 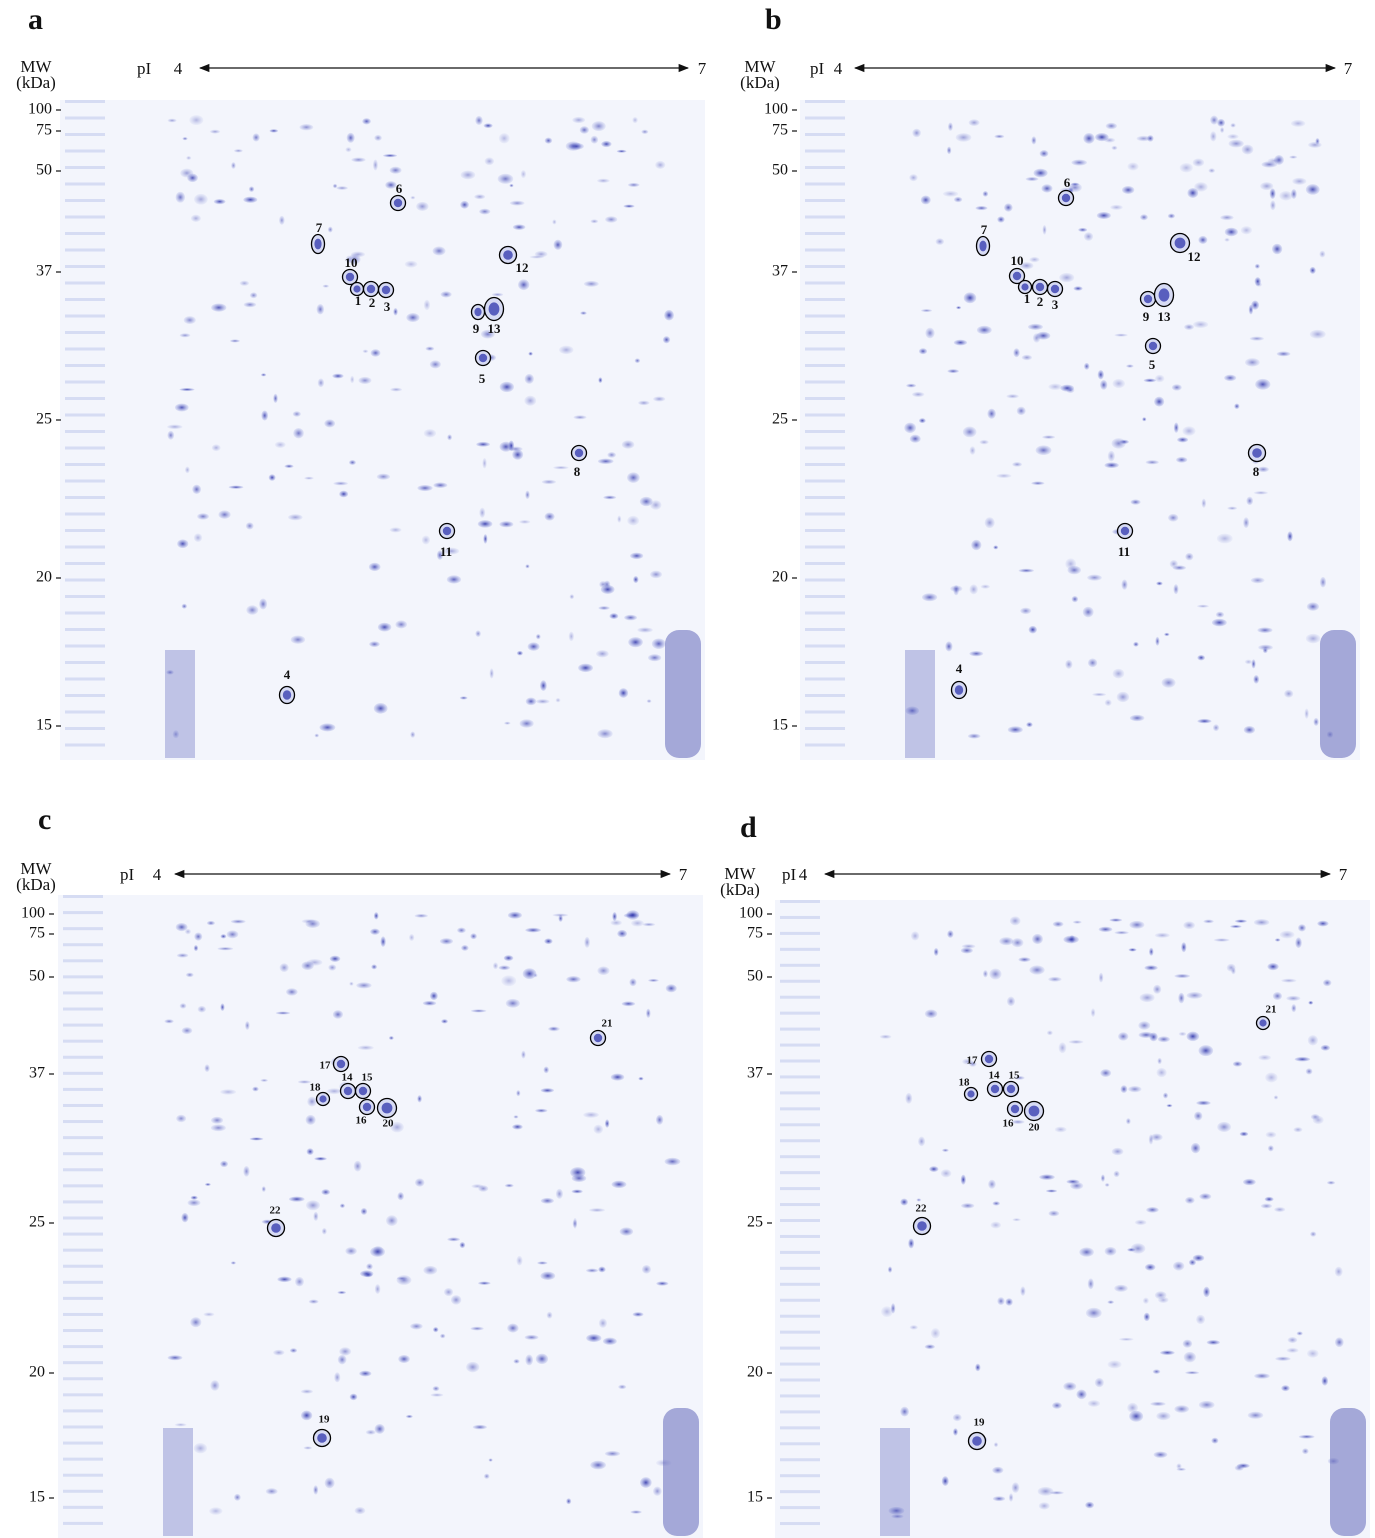 I want to click on mw-tick-label: 100, so click(x=751, y=913).